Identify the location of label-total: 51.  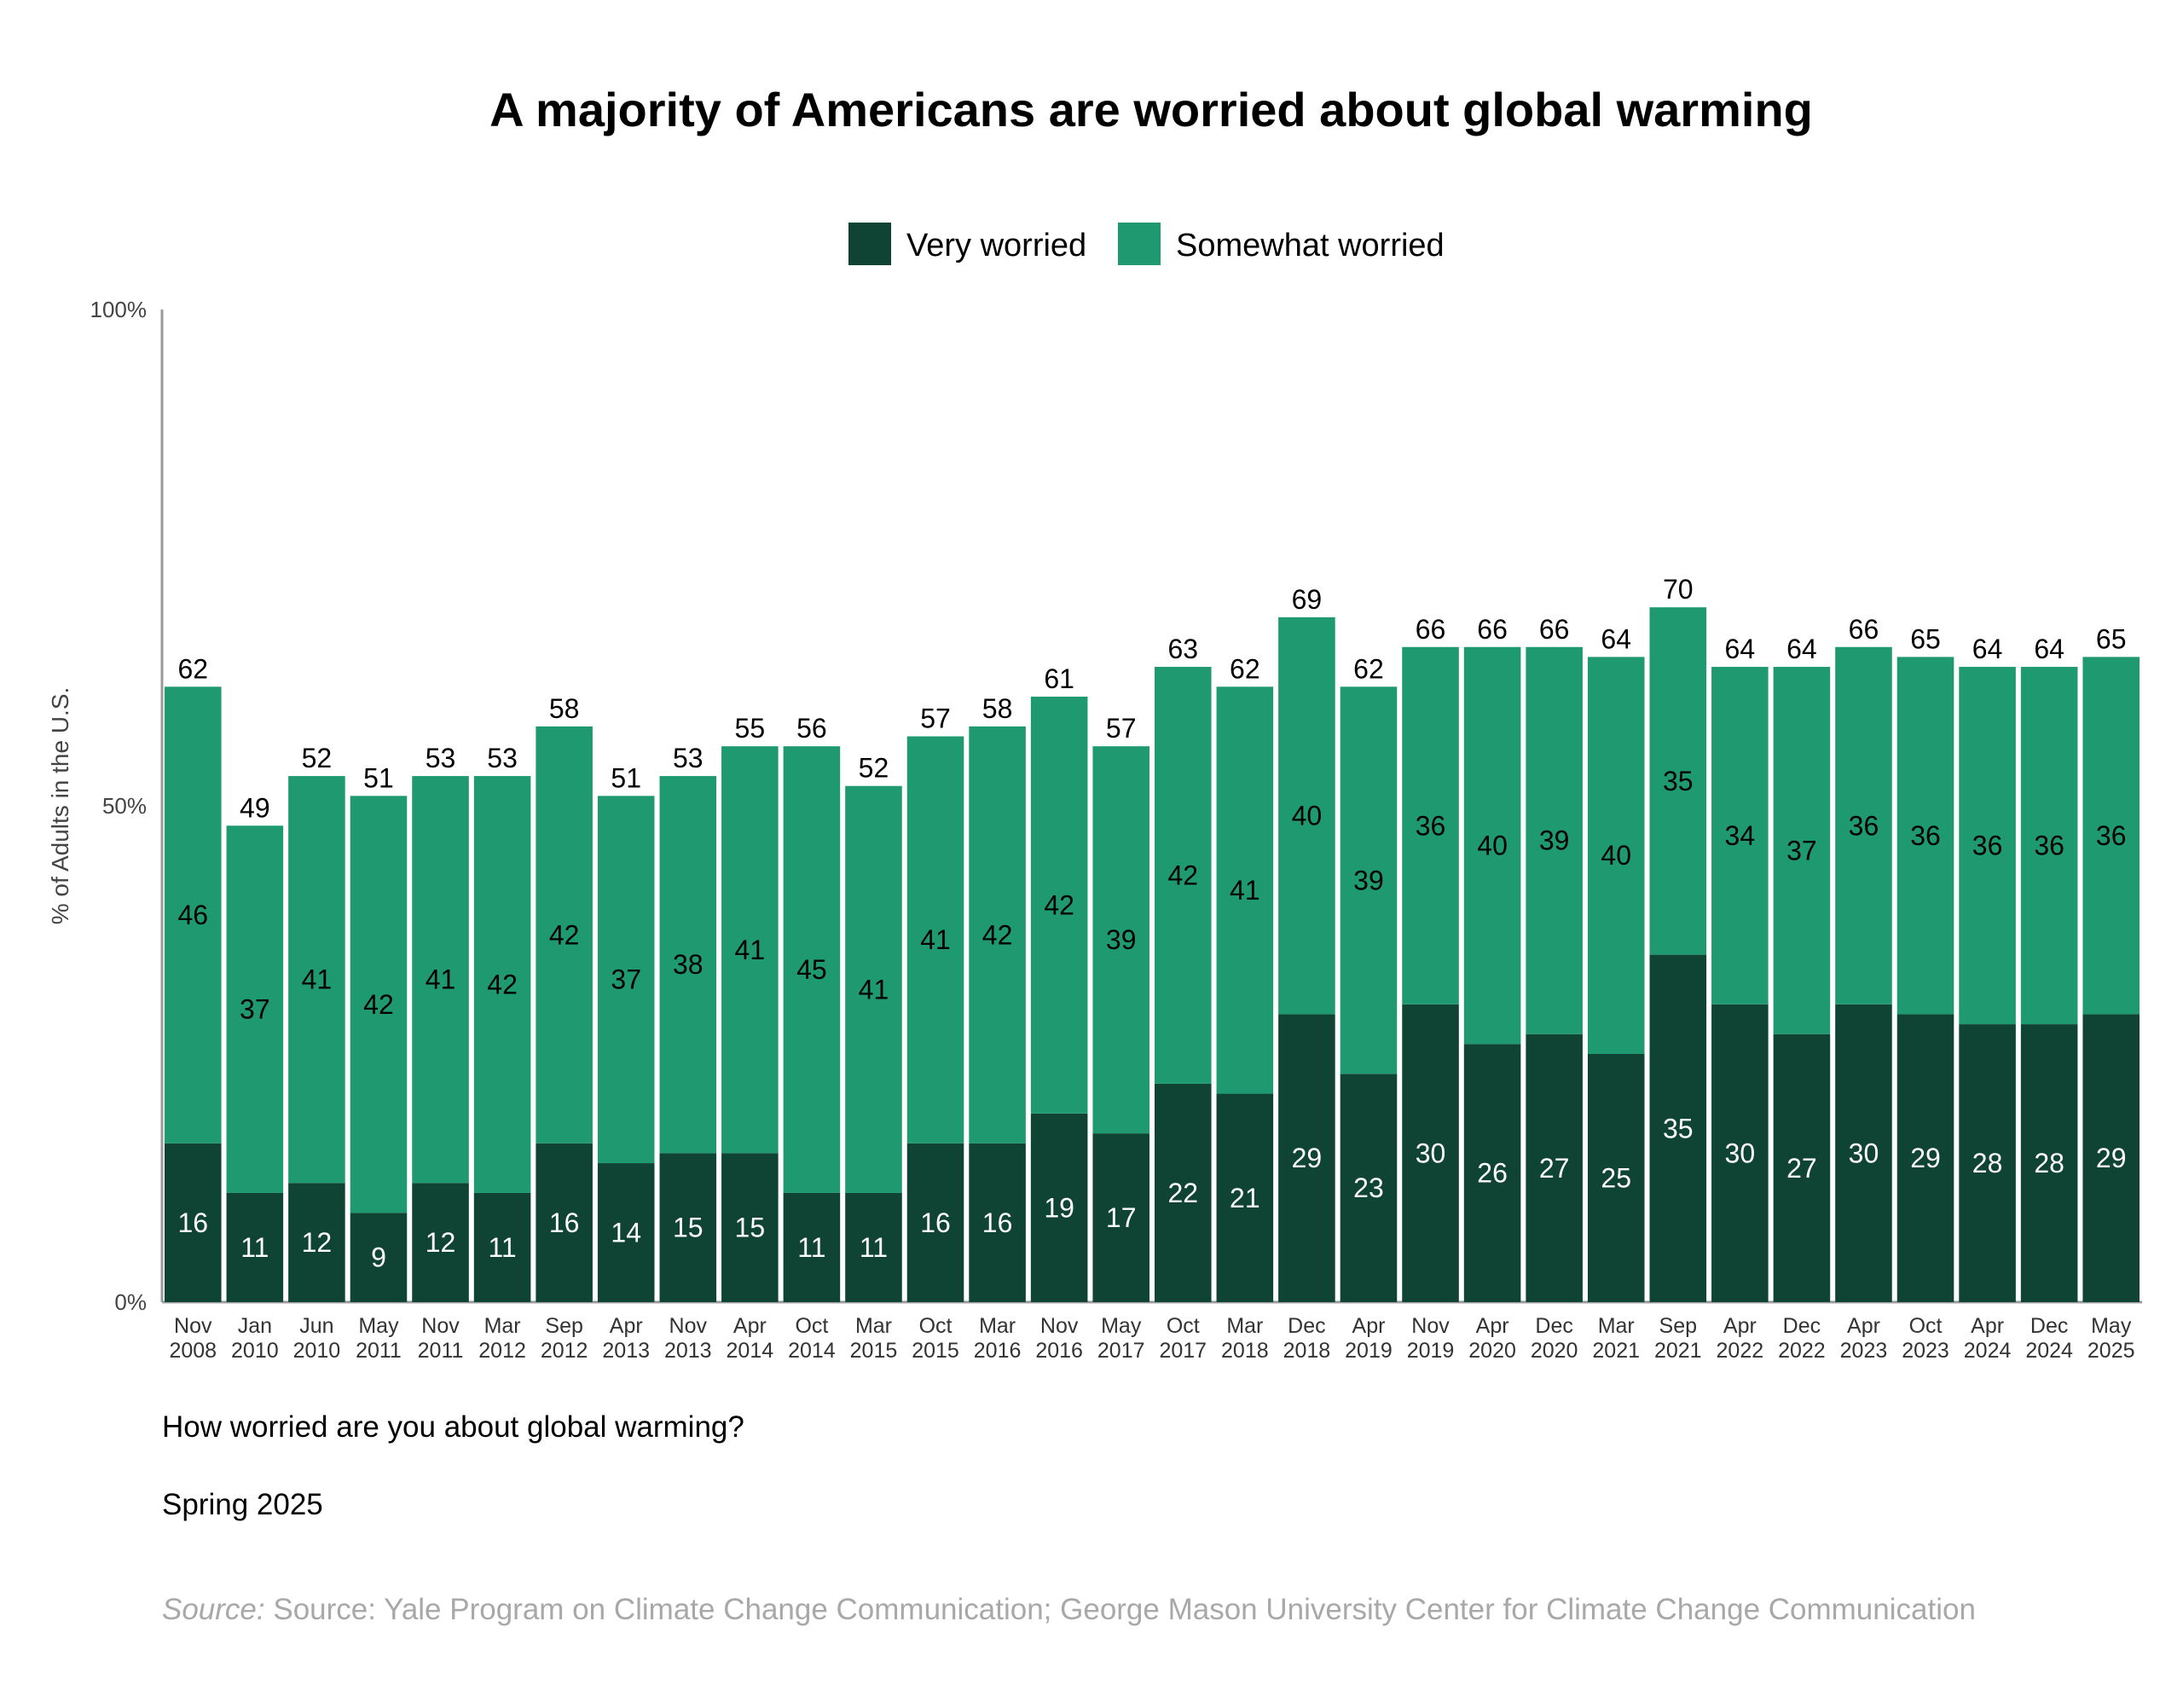
(626, 777).